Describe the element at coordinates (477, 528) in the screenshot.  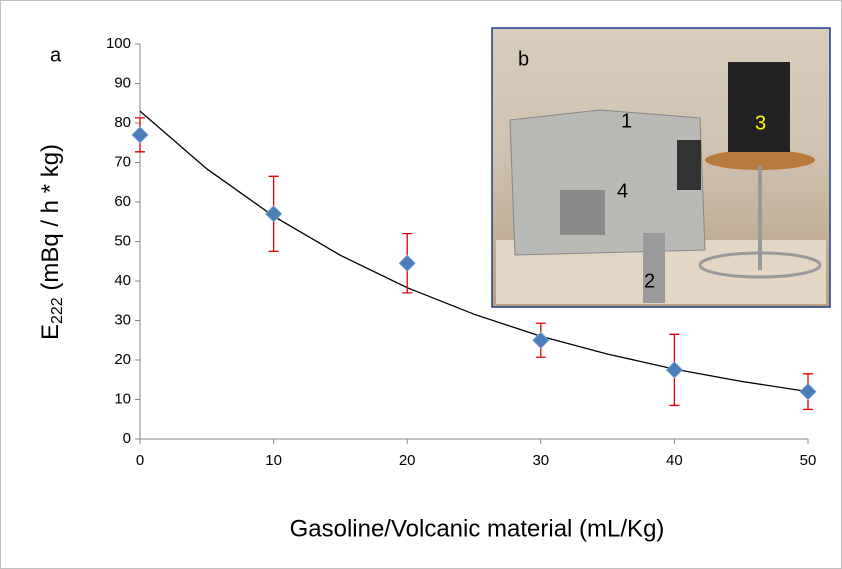
I see `x-axis-label: Gasoline/Volcanic material (mL/Kg)` at that location.